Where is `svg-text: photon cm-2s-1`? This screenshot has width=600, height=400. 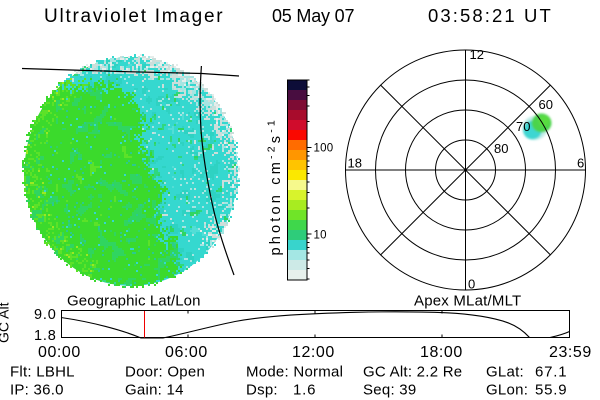
svg-text: photon cm-2s-1 is located at coordinates (275, 186).